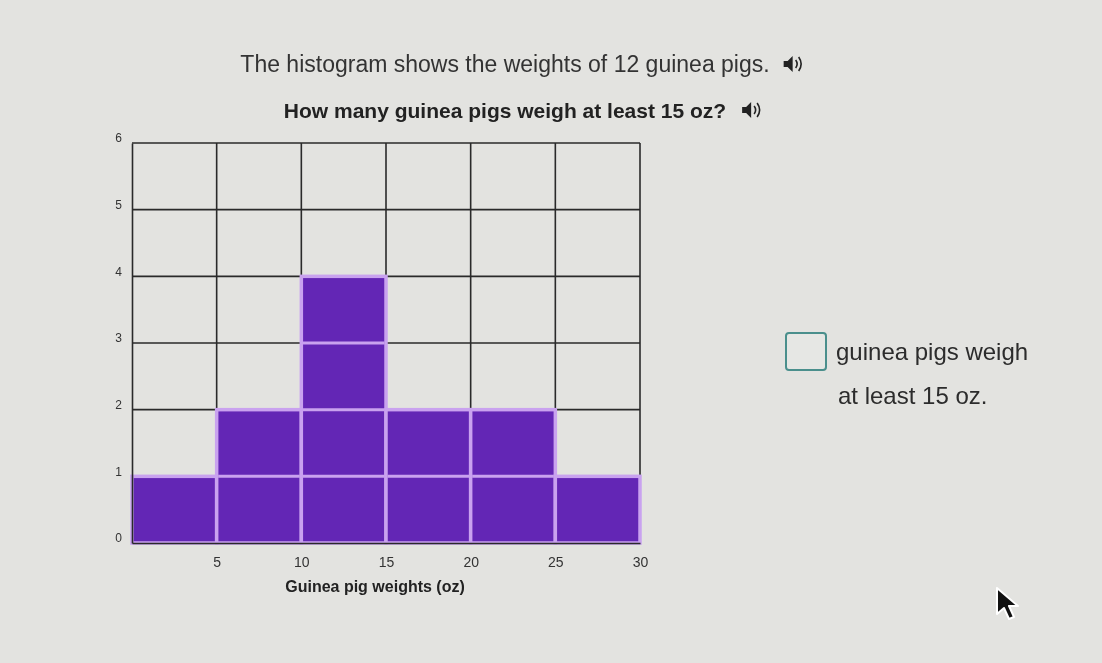 The width and height of the screenshot is (1102, 663). I want to click on text: at least 15 oz., so click(913, 395).